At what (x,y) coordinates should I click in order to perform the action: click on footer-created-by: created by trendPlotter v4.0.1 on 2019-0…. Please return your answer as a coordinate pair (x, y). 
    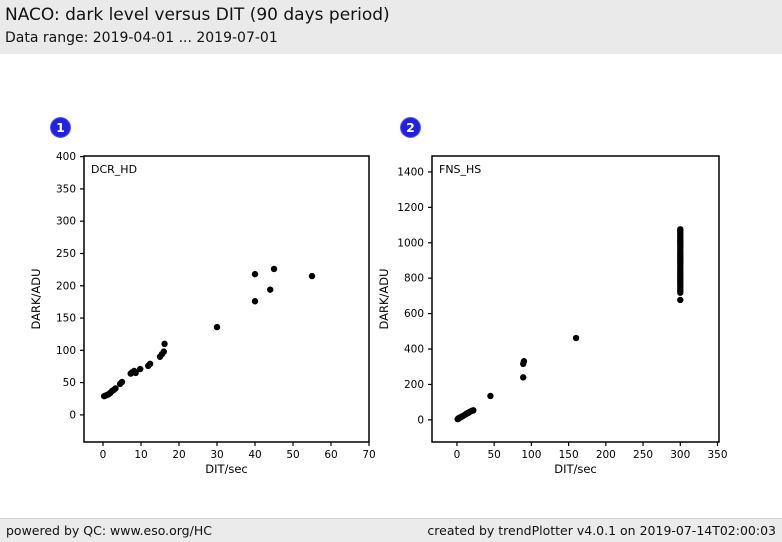
    Looking at the image, I should click on (601, 530).